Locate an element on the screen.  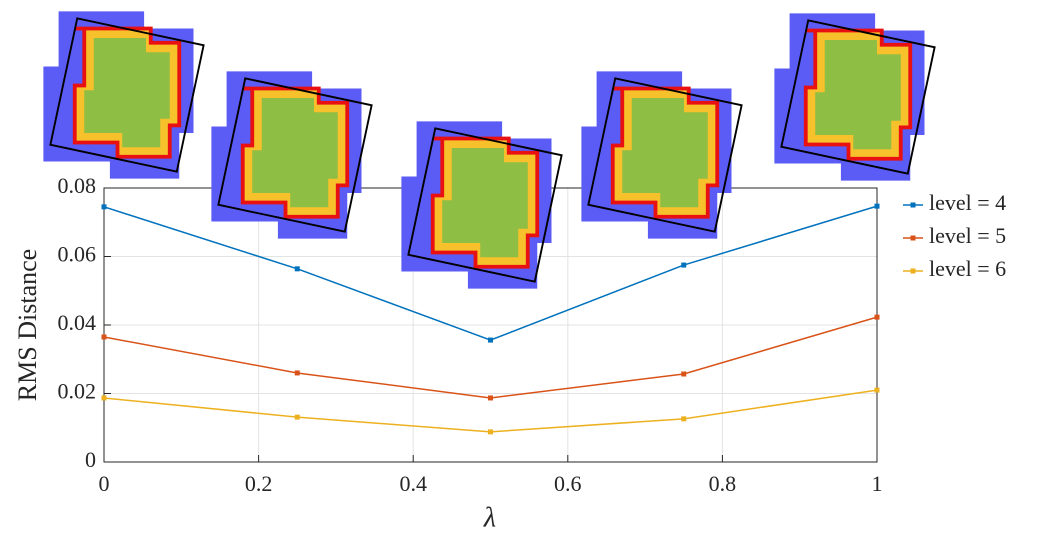
x-axis-label: λ is located at coordinates (489, 517).